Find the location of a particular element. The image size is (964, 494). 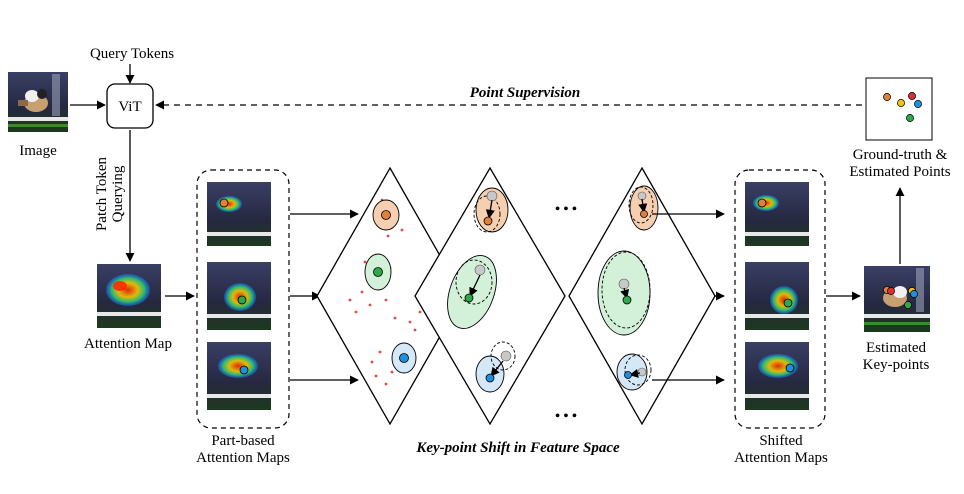

estimated-label-1: Estimated is located at coordinates (896, 348).